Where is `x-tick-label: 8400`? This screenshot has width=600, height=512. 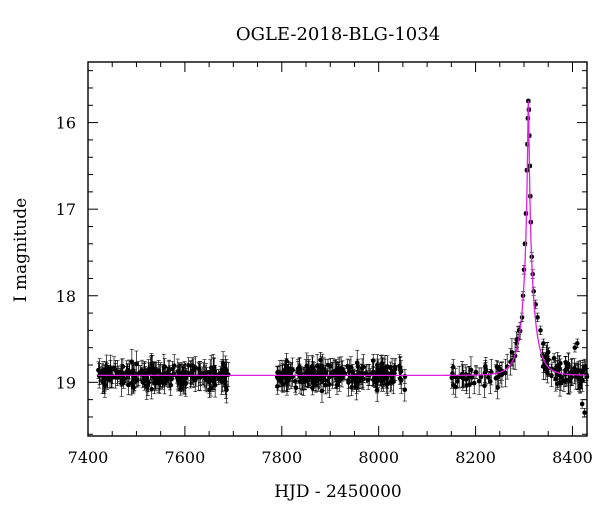
x-tick-label: 8400 is located at coordinates (572, 457).